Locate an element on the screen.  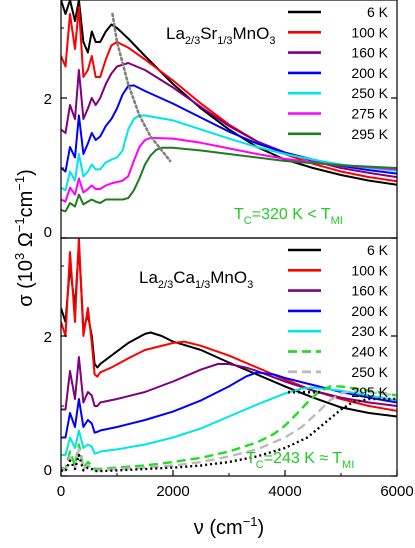
x-tick-label: 6000 is located at coordinates (396, 491).